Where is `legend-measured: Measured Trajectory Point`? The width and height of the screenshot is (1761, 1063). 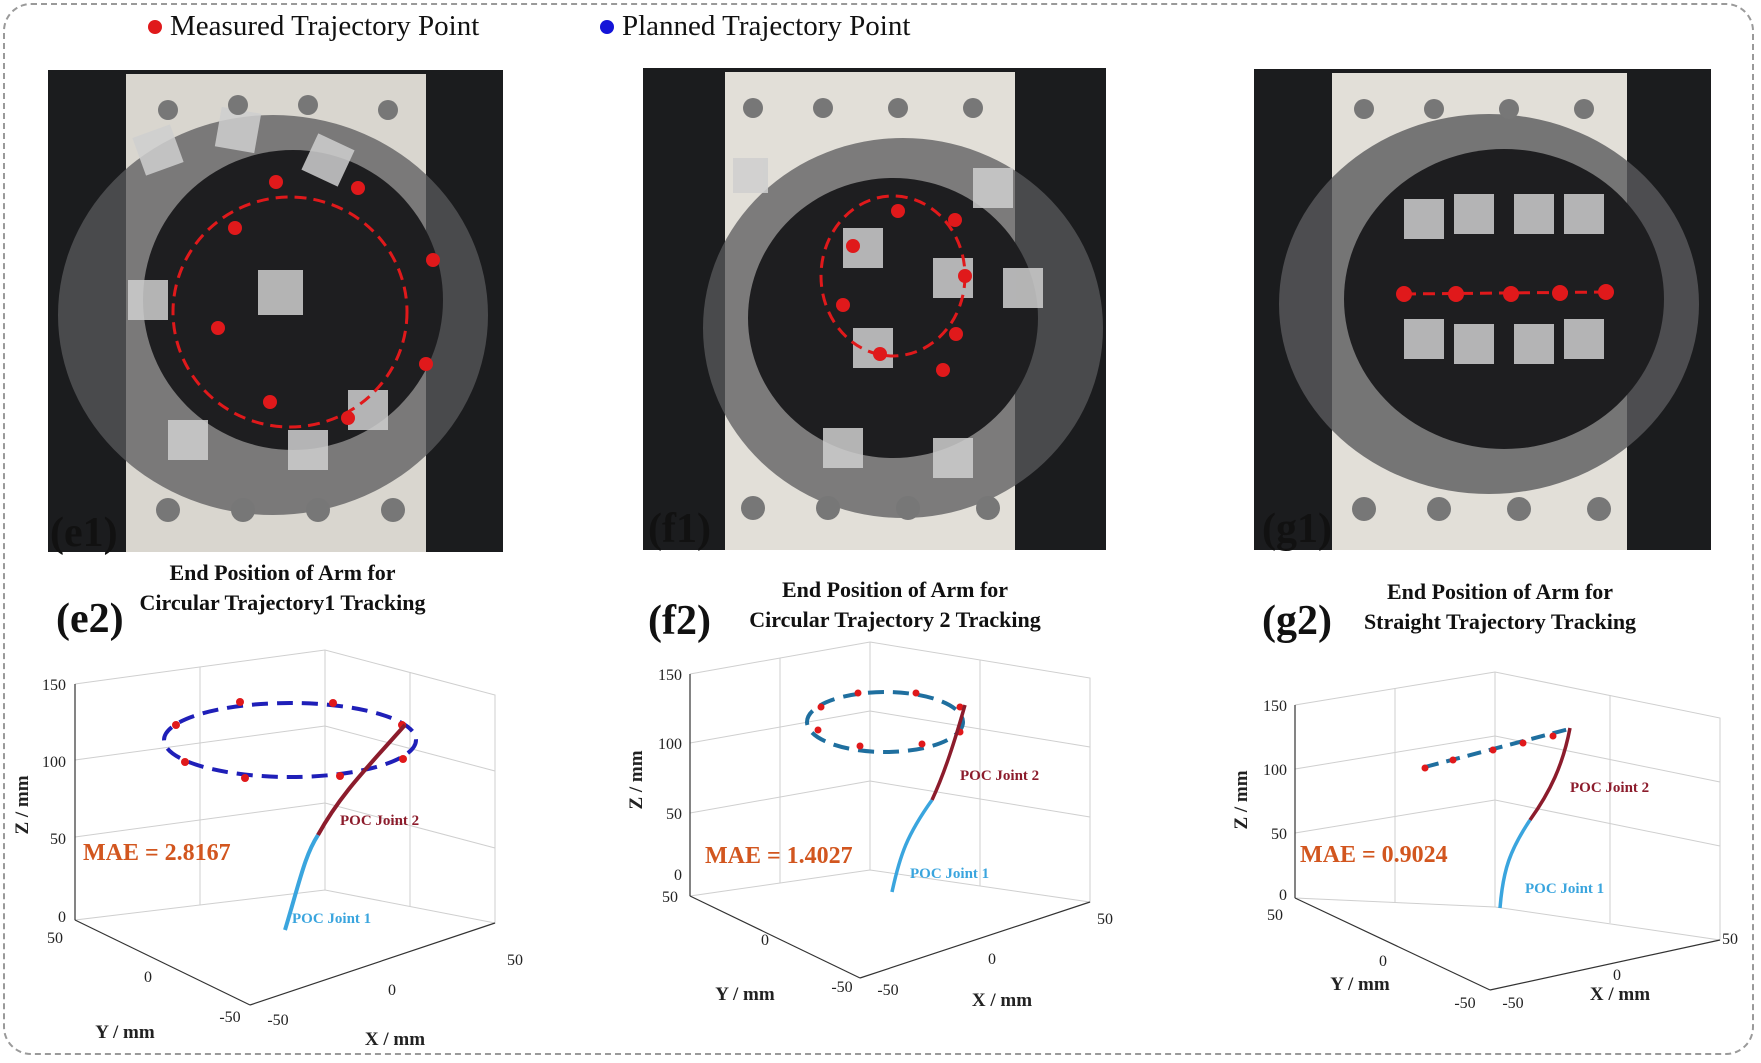
legend-measured: Measured Trajectory Point is located at coordinates (313, 26).